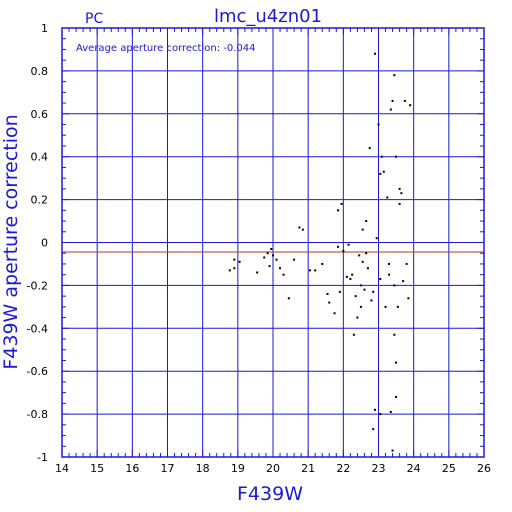 The image size is (512, 512). I want to click on y-tick-label: -0.2, so click(37, 285).